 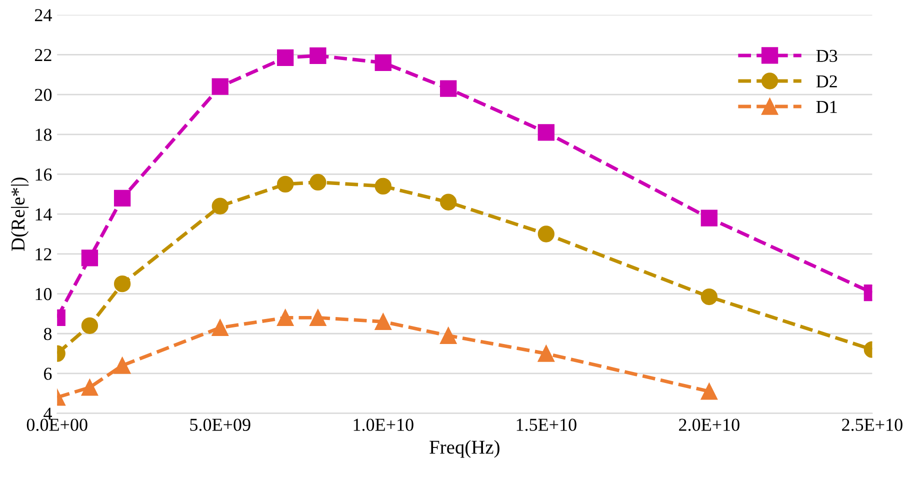 What do you see at coordinates (384, 424) in the screenshot?
I see `x-tick-label: 1.0E+10` at bounding box center [384, 424].